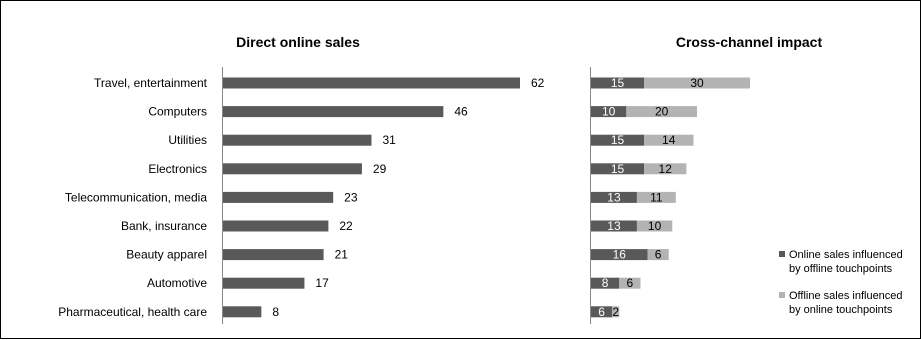 Image resolution: width=921 pixels, height=340 pixels. I want to click on online-influenced-value: 16, so click(620, 255).